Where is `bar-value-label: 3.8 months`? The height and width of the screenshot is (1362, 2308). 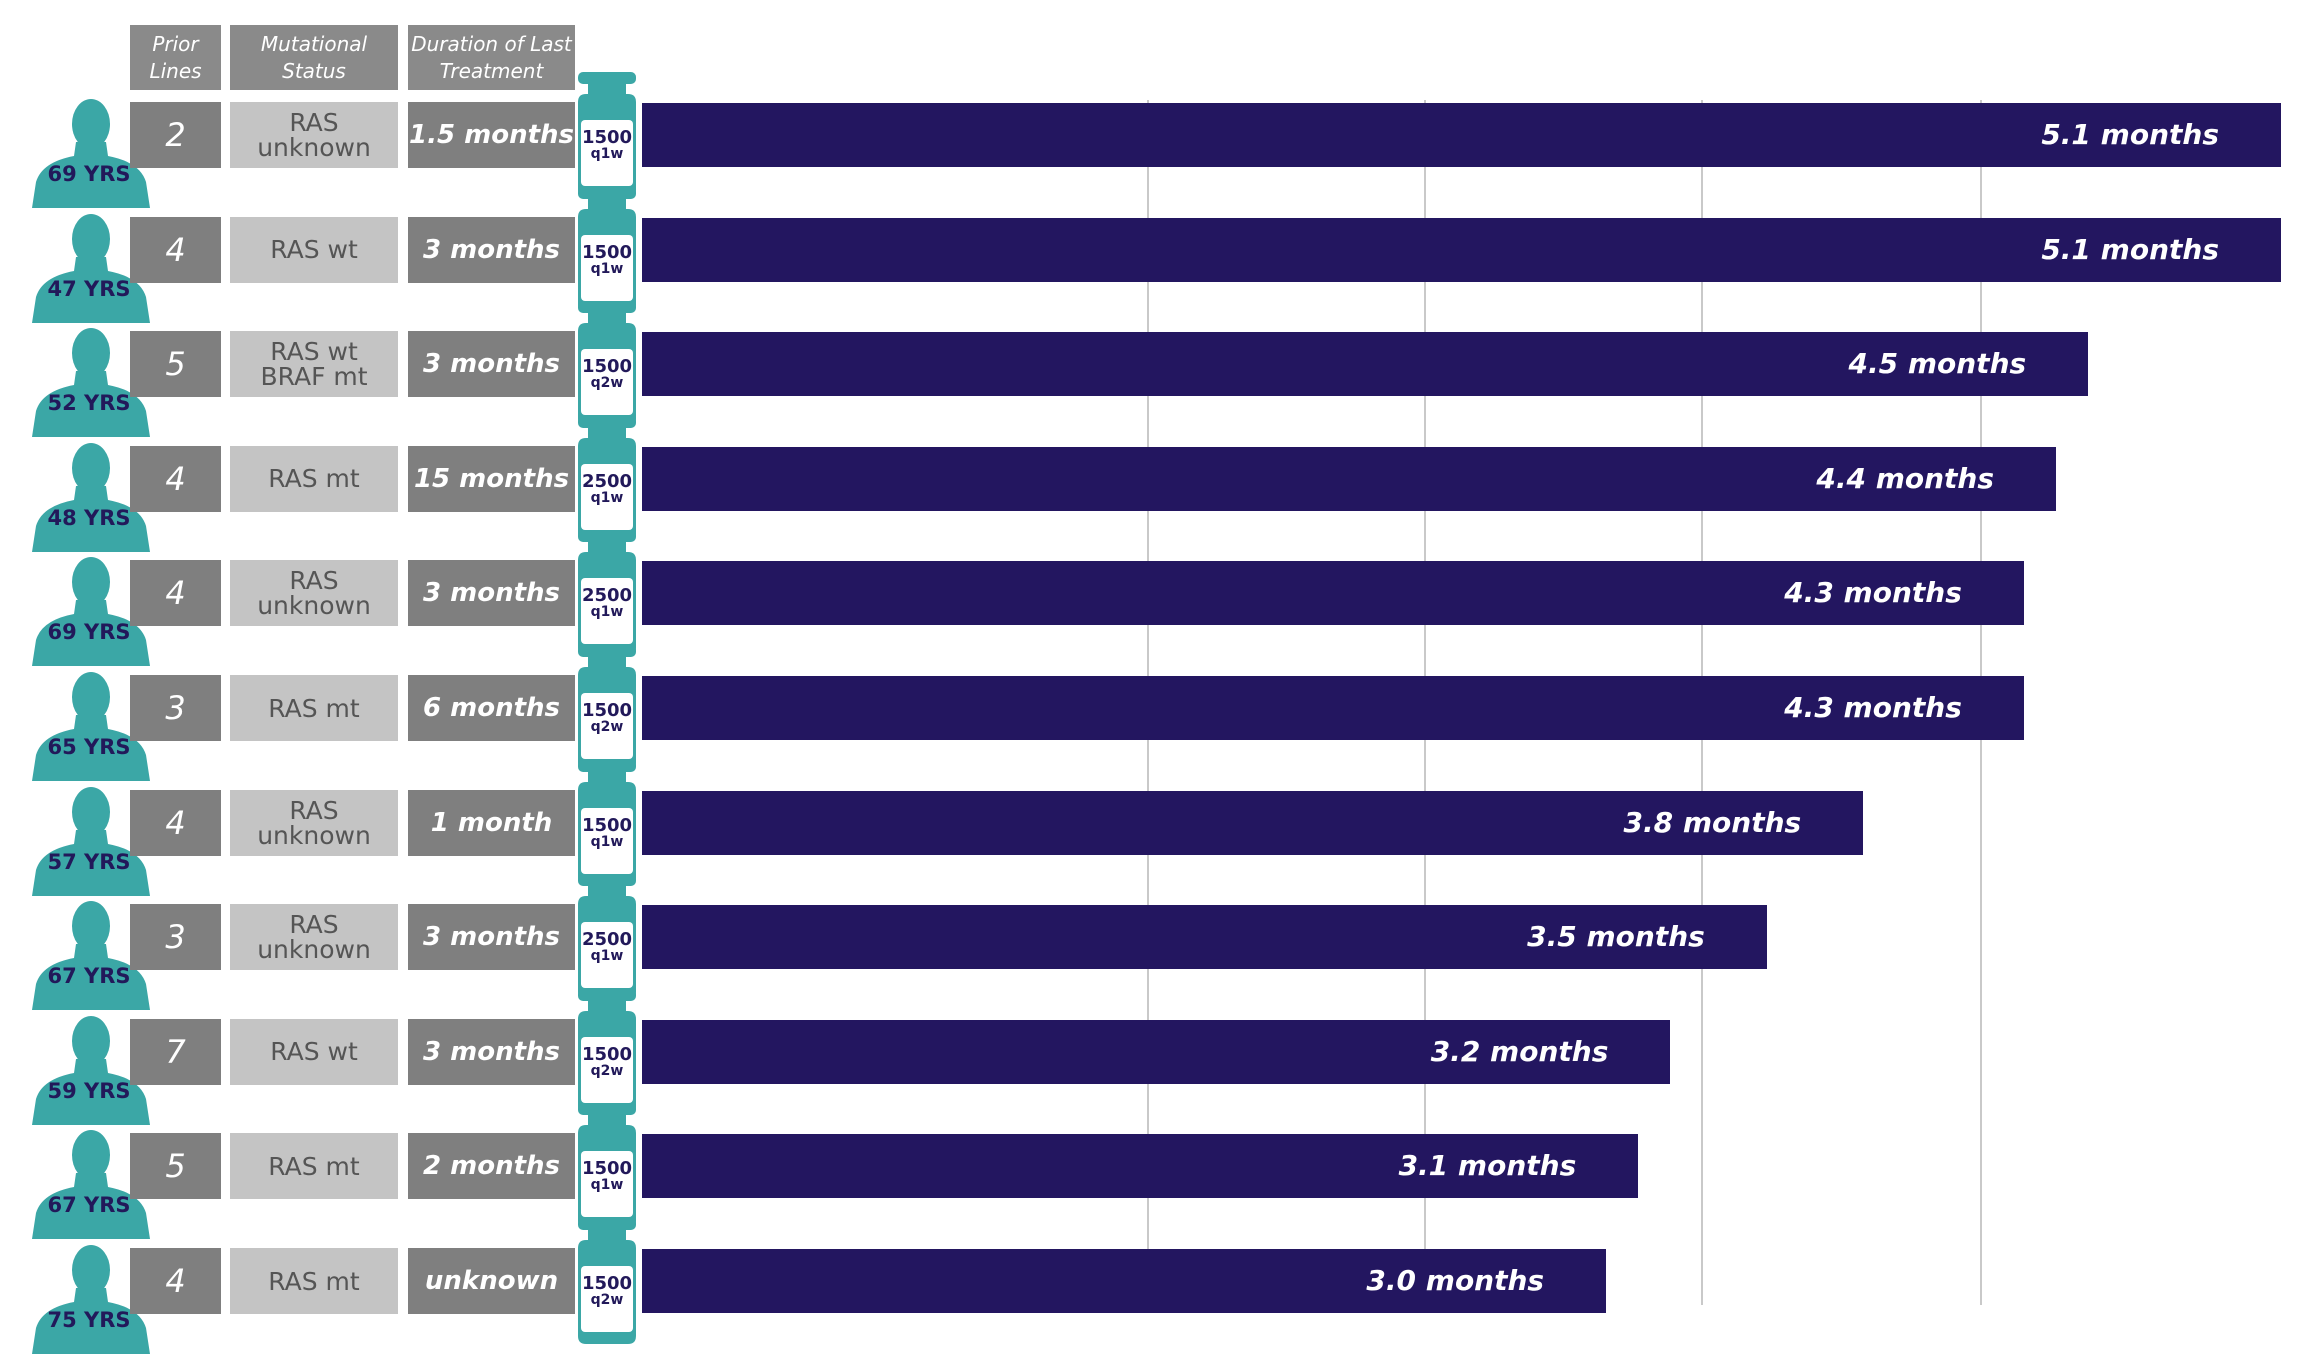
bar-value-label: 3.8 months is located at coordinates (1712, 822).